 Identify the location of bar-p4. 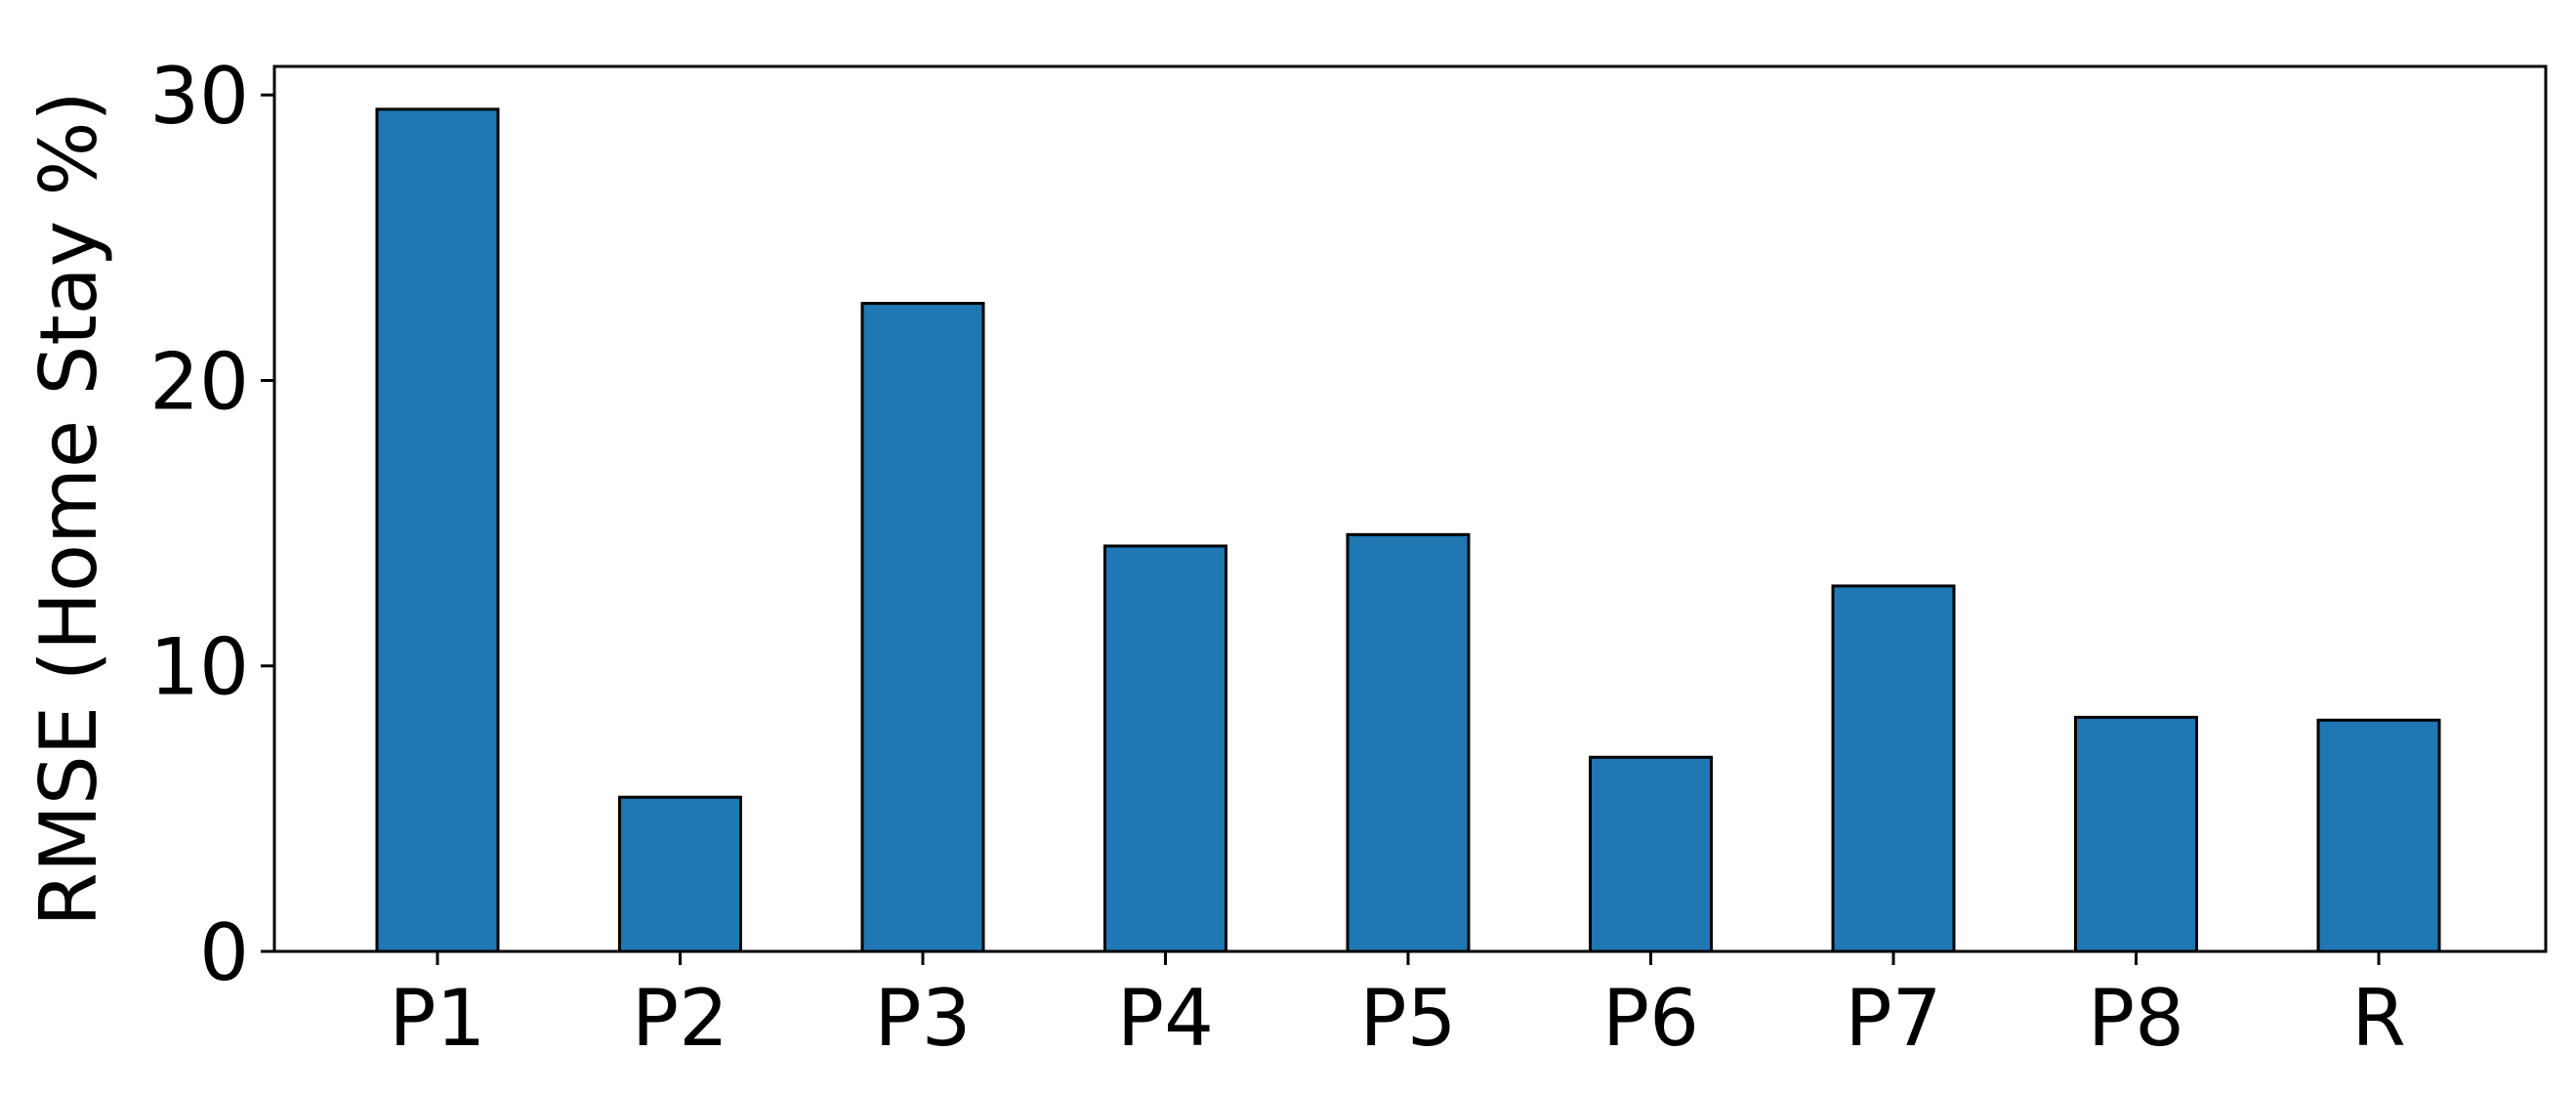
(1165, 748).